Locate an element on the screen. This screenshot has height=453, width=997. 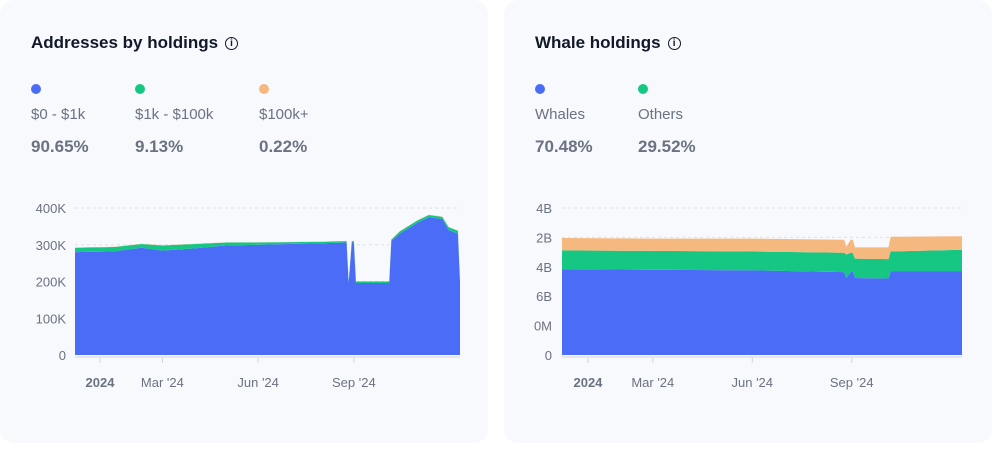
y-tick-label: 2B is located at coordinates (544, 237).